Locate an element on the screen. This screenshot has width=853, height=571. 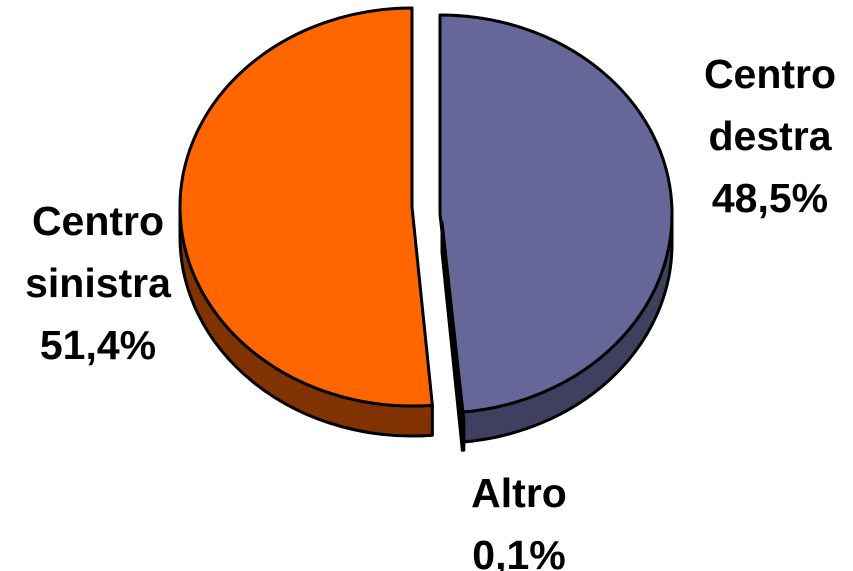
slice-name-label: destra is located at coordinates (770, 136).